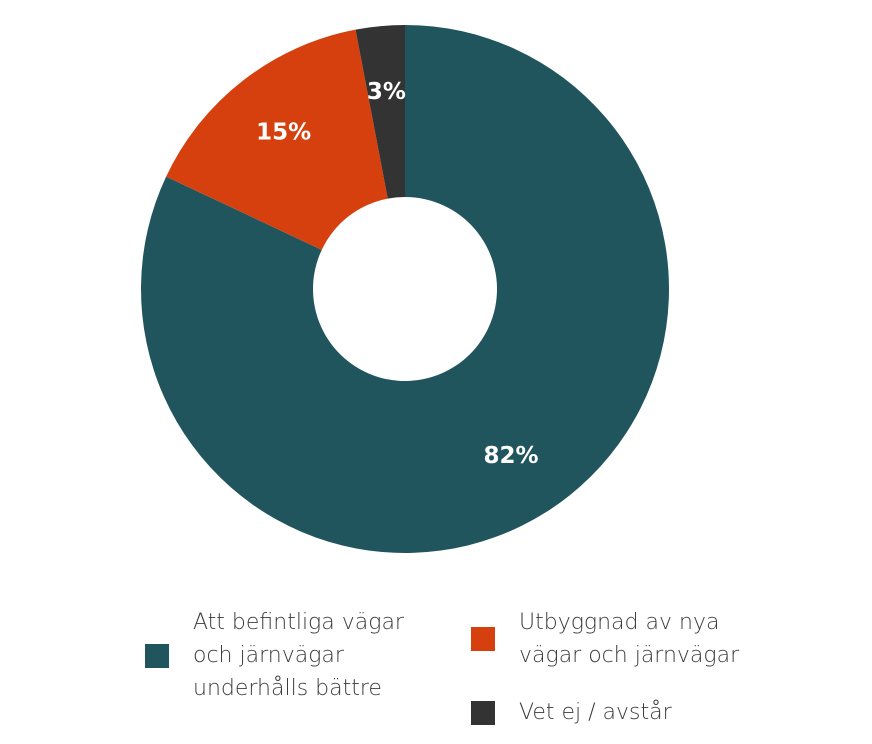  What do you see at coordinates (511, 456) in the screenshot?
I see `slice-label-0: 82%` at bounding box center [511, 456].